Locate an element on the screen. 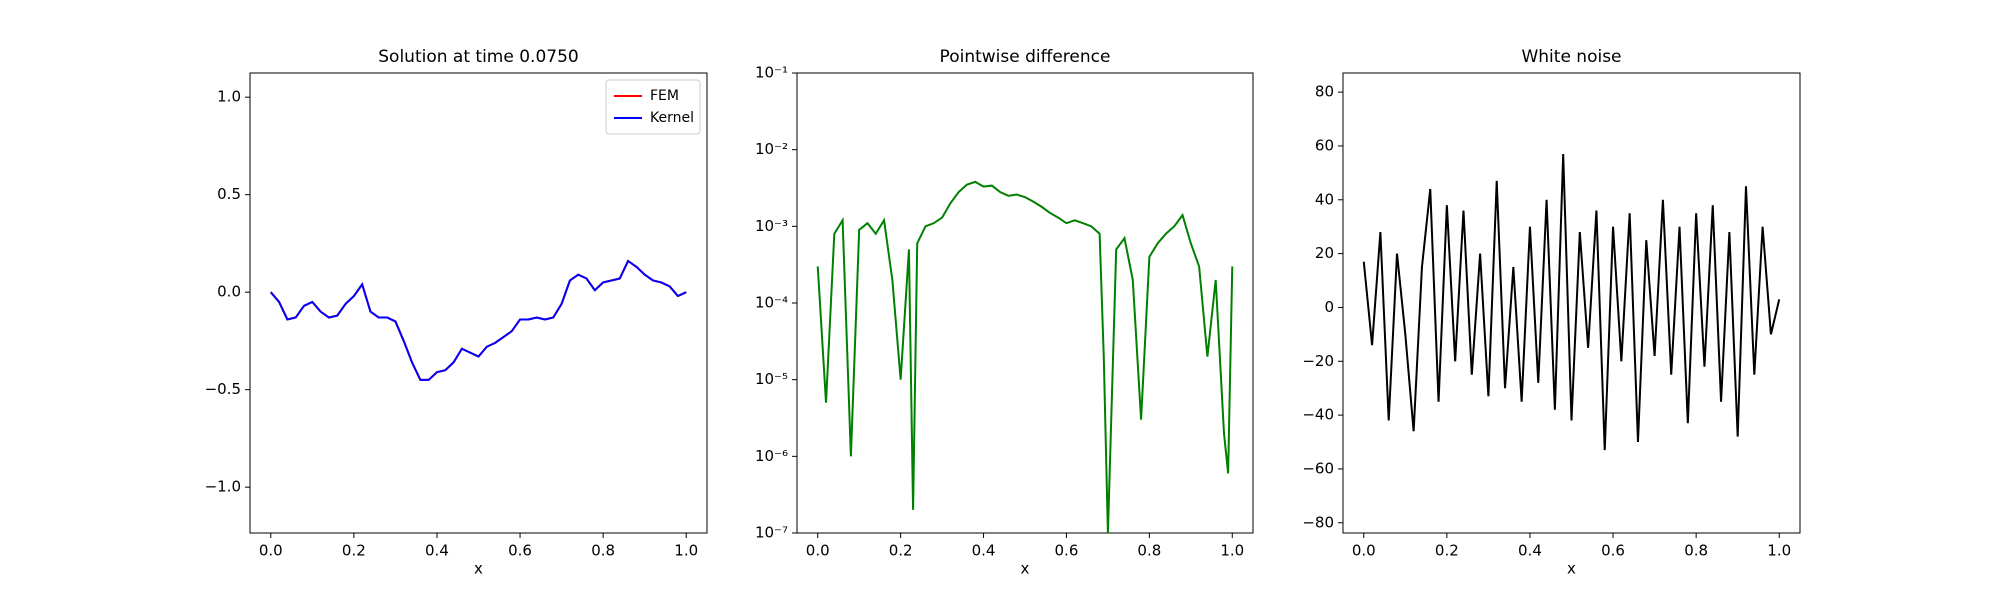 The image size is (2000, 600). y-tick-label: 10⁻⁵ is located at coordinates (771, 379).